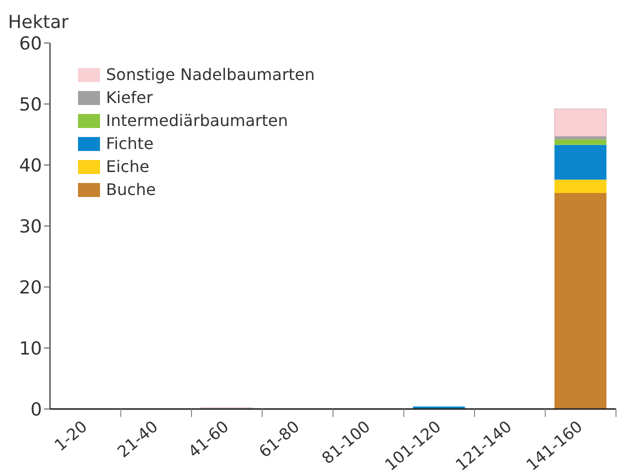  What do you see at coordinates (30, 227) in the screenshot?
I see `y-tick-label: 30` at bounding box center [30, 227].